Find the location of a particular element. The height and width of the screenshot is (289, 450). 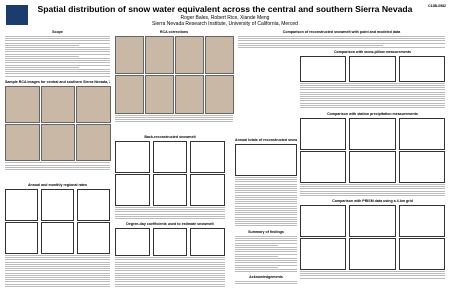

section-heading: Annual and monthly regional rates is located at coordinates (57, 185).